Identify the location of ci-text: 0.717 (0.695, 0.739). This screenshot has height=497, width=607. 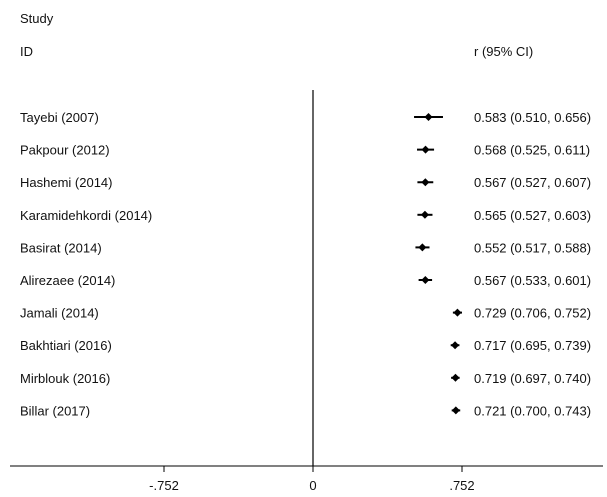
(532, 345).